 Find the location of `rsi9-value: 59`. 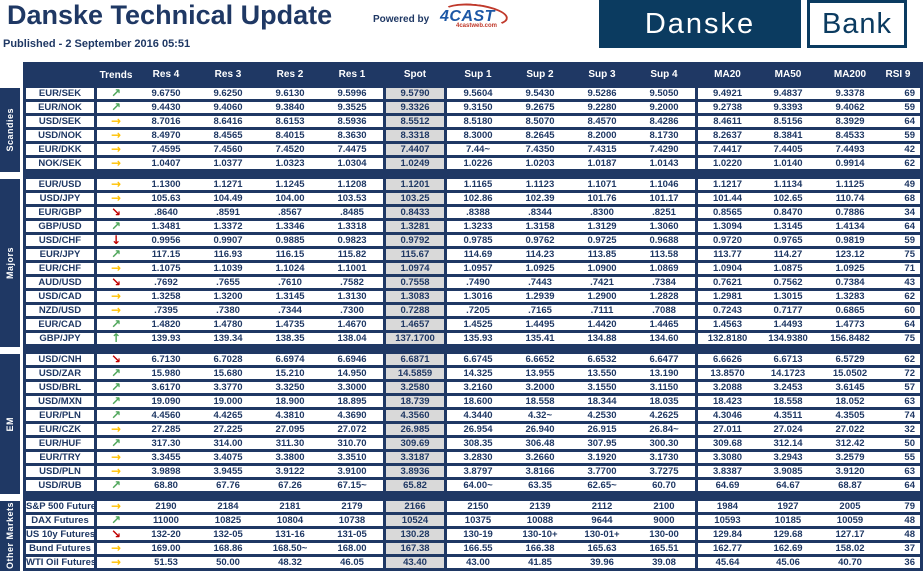

rsi9-value: 59 is located at coordinates (902, 240).